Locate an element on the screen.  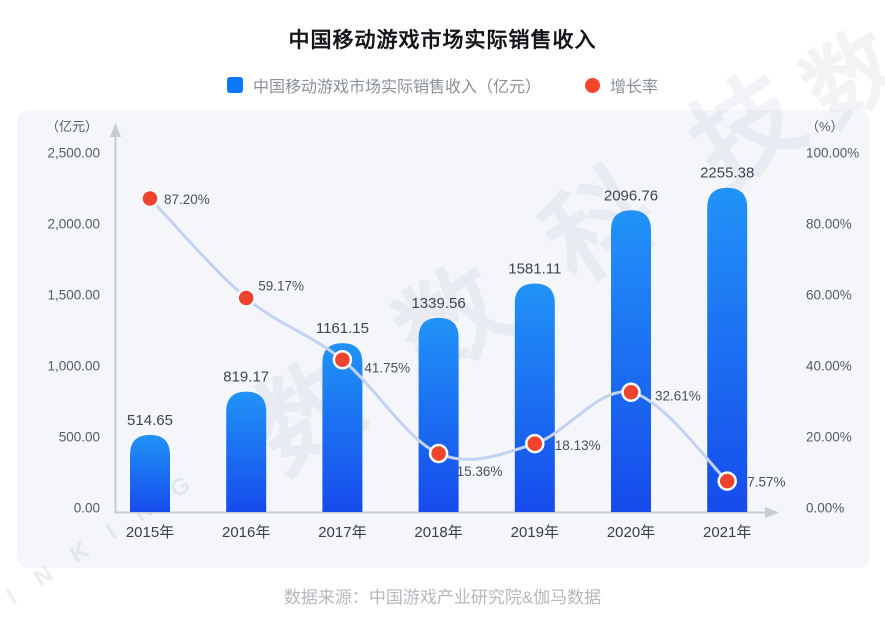
left-axis-unit-label: （亿元） is located at coordinates (72, 126).